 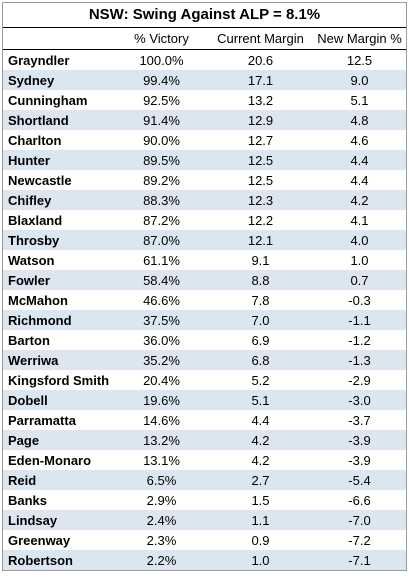 What do you see at coordinates (40, 180) in the screenshot?
I see `seat-name-cell: Newcastle` at bounding box center [40, 180].